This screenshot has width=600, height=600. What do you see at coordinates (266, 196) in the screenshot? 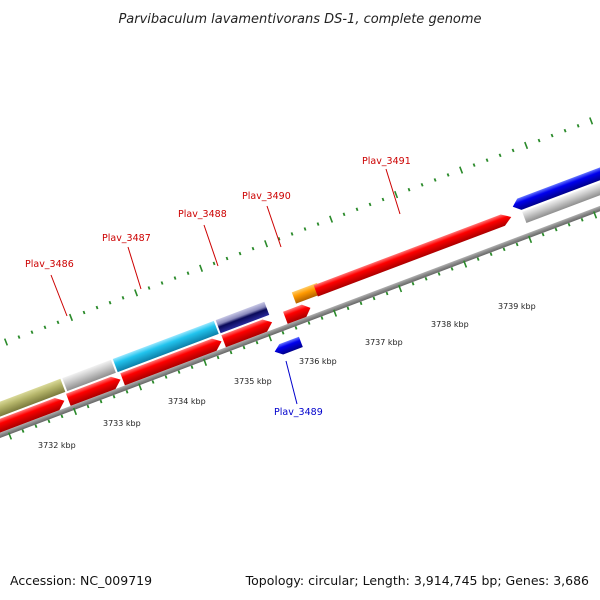
I see `label-plav-3490: Plav_3490` at bounding box center [266, 196].